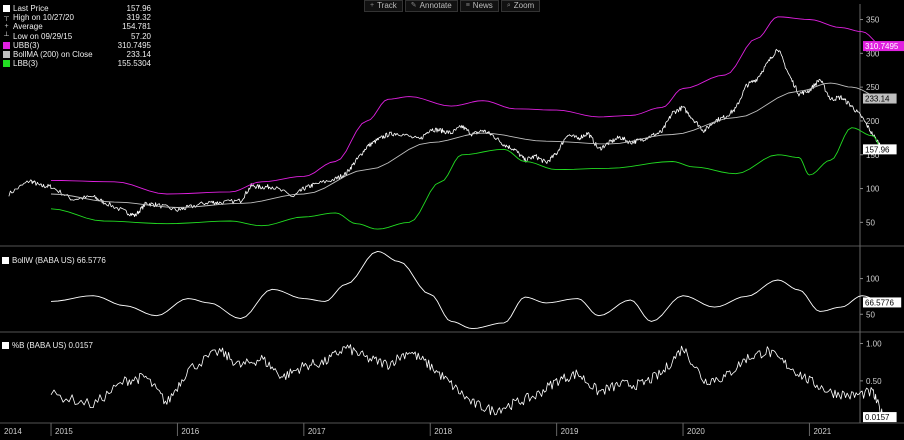  I want to click on y-tick-label: 250, so click(873, 87).